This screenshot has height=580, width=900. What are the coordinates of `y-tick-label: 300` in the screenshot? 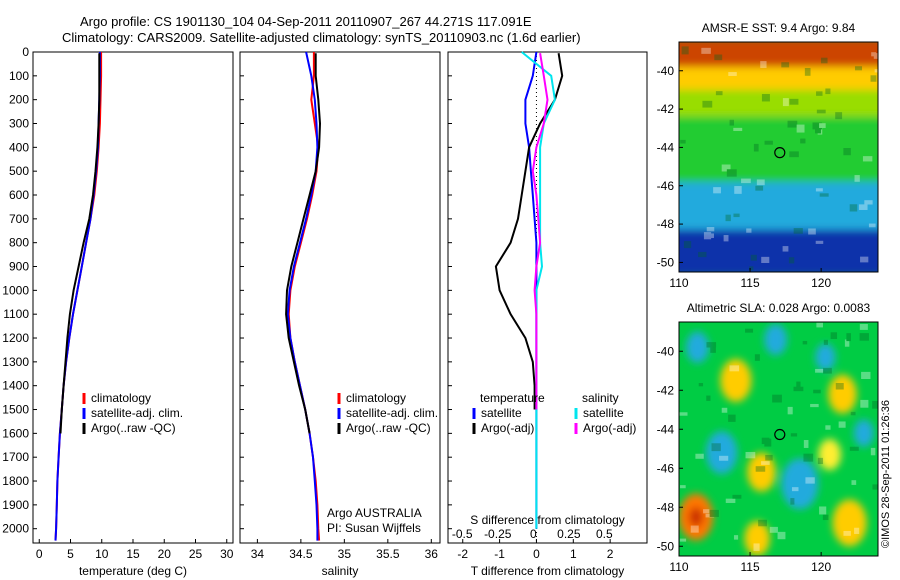 It's located at (19, 124).